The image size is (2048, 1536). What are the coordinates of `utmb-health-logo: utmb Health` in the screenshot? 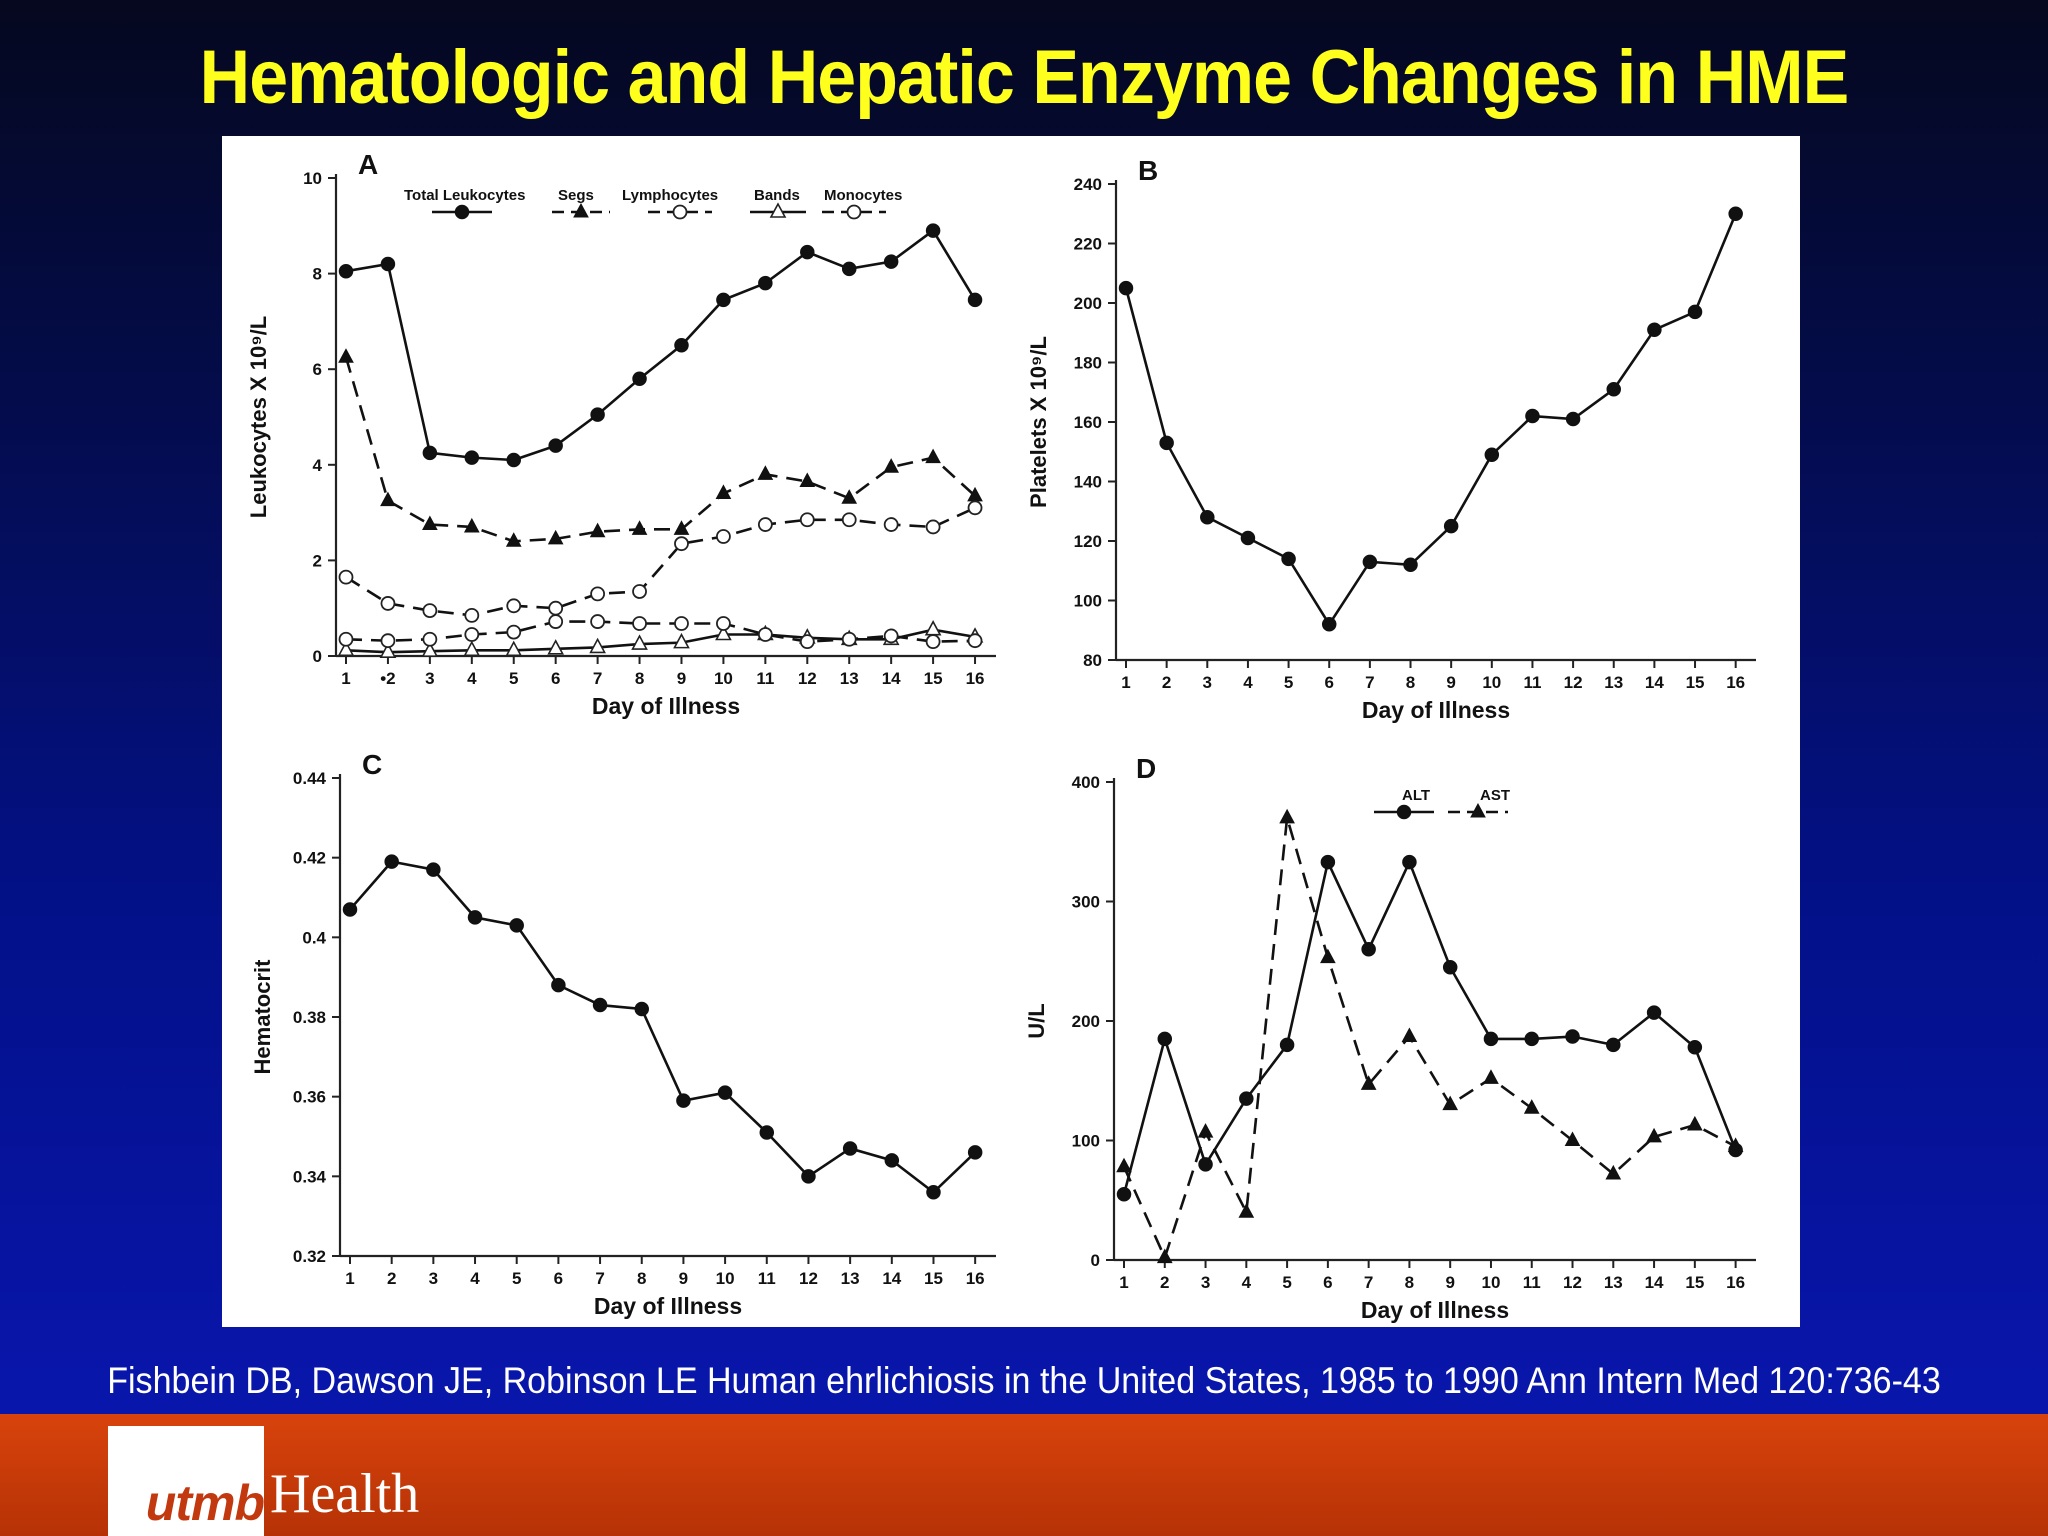 It's located at (230, 1474).